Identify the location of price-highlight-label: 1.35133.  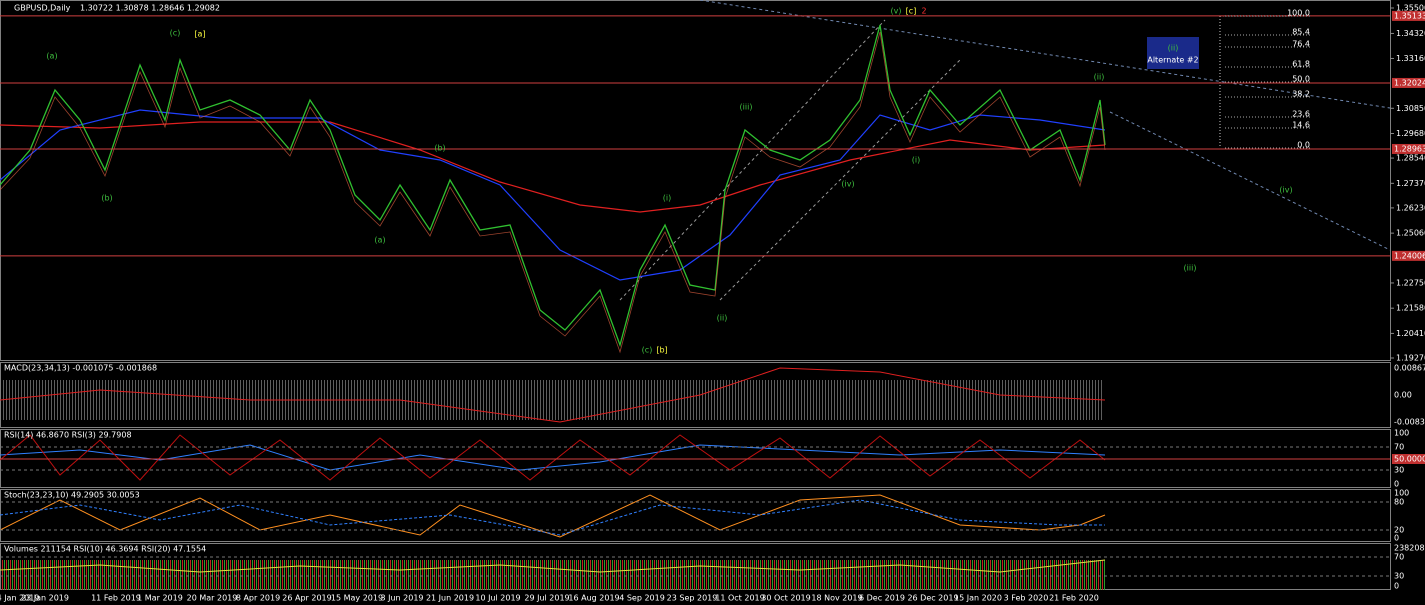
(1409, 15).